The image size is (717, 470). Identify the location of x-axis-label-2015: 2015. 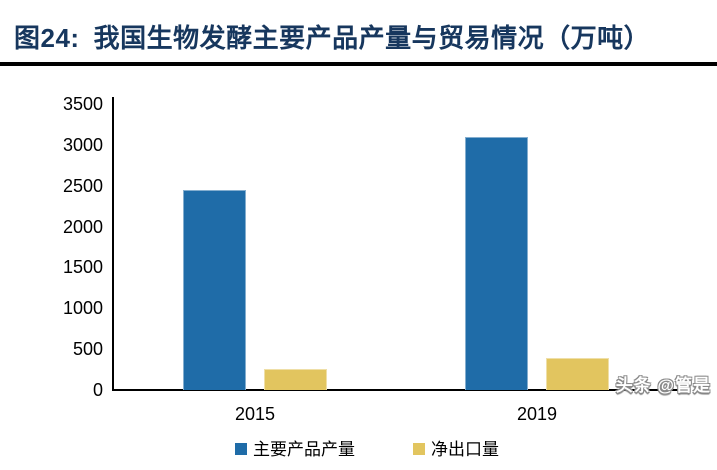
(255, 414).